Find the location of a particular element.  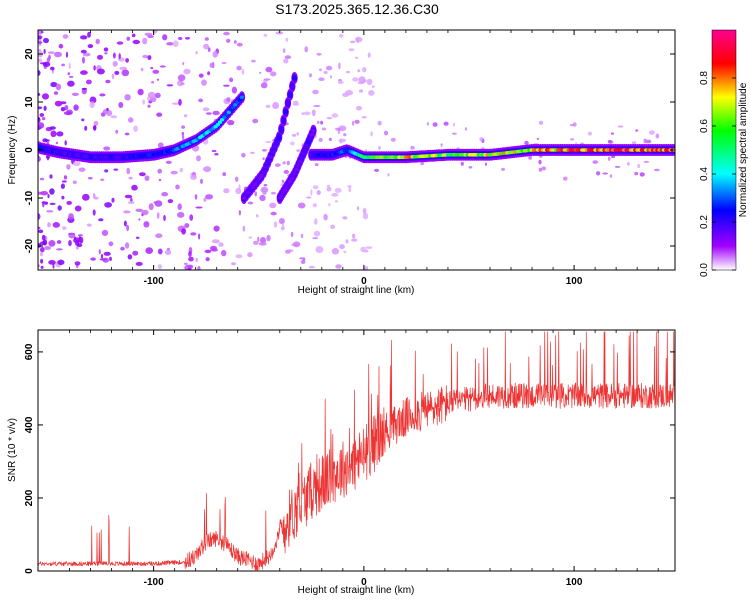

x-tick-label: 0 is located at coordinates (364, 582).